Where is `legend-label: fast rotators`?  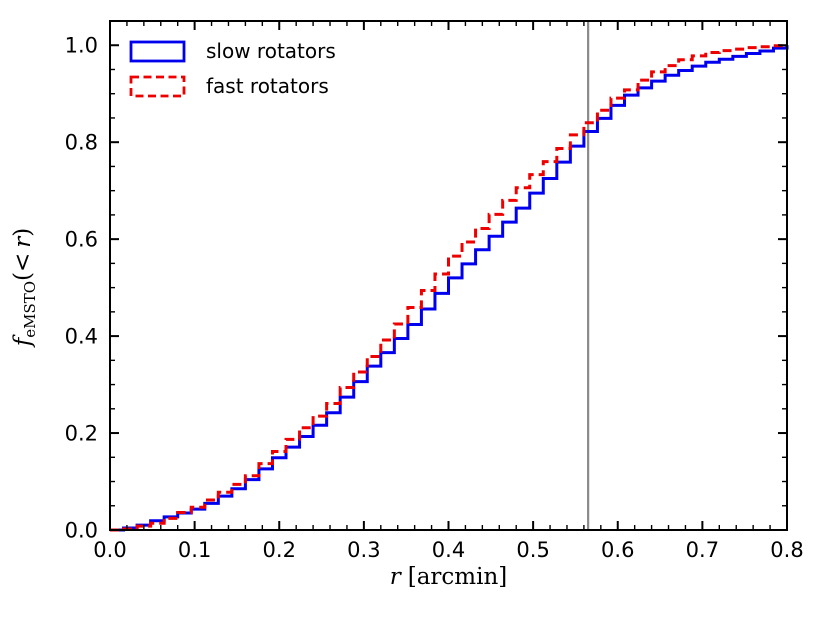
legend-label: fast rotators is located at coordinates (267, 86).